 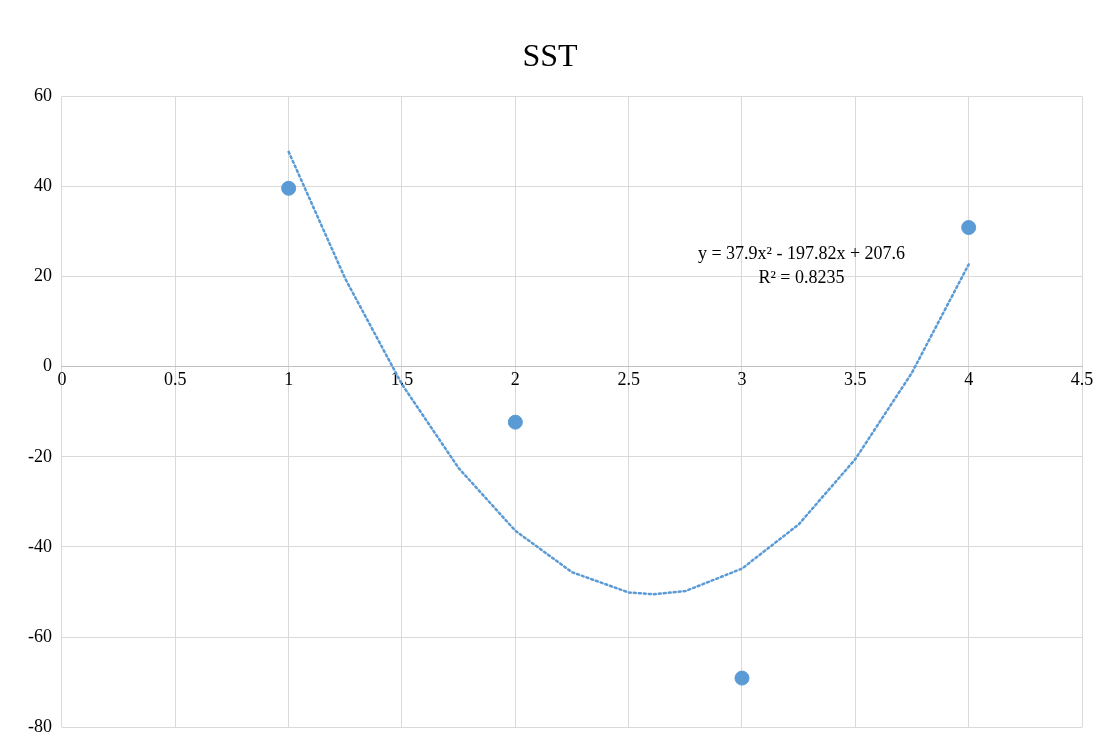 What do you see at coordinates (42, 185) in the screenshot?
I see `y-tick-label: 40` at bounding box center [42, 185].